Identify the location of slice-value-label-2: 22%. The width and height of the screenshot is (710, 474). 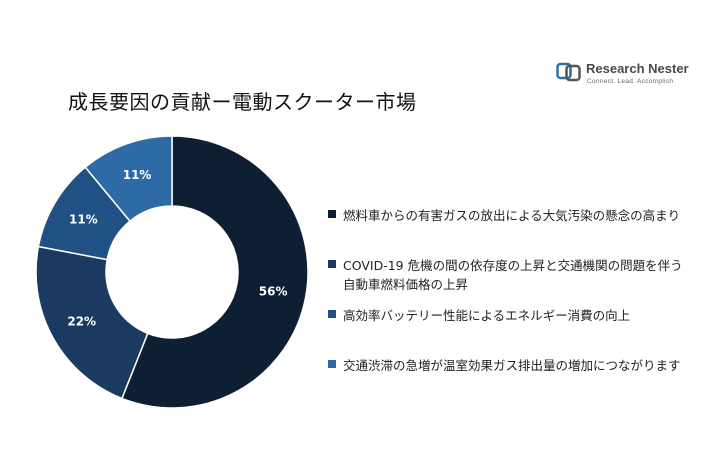
(81, 322).